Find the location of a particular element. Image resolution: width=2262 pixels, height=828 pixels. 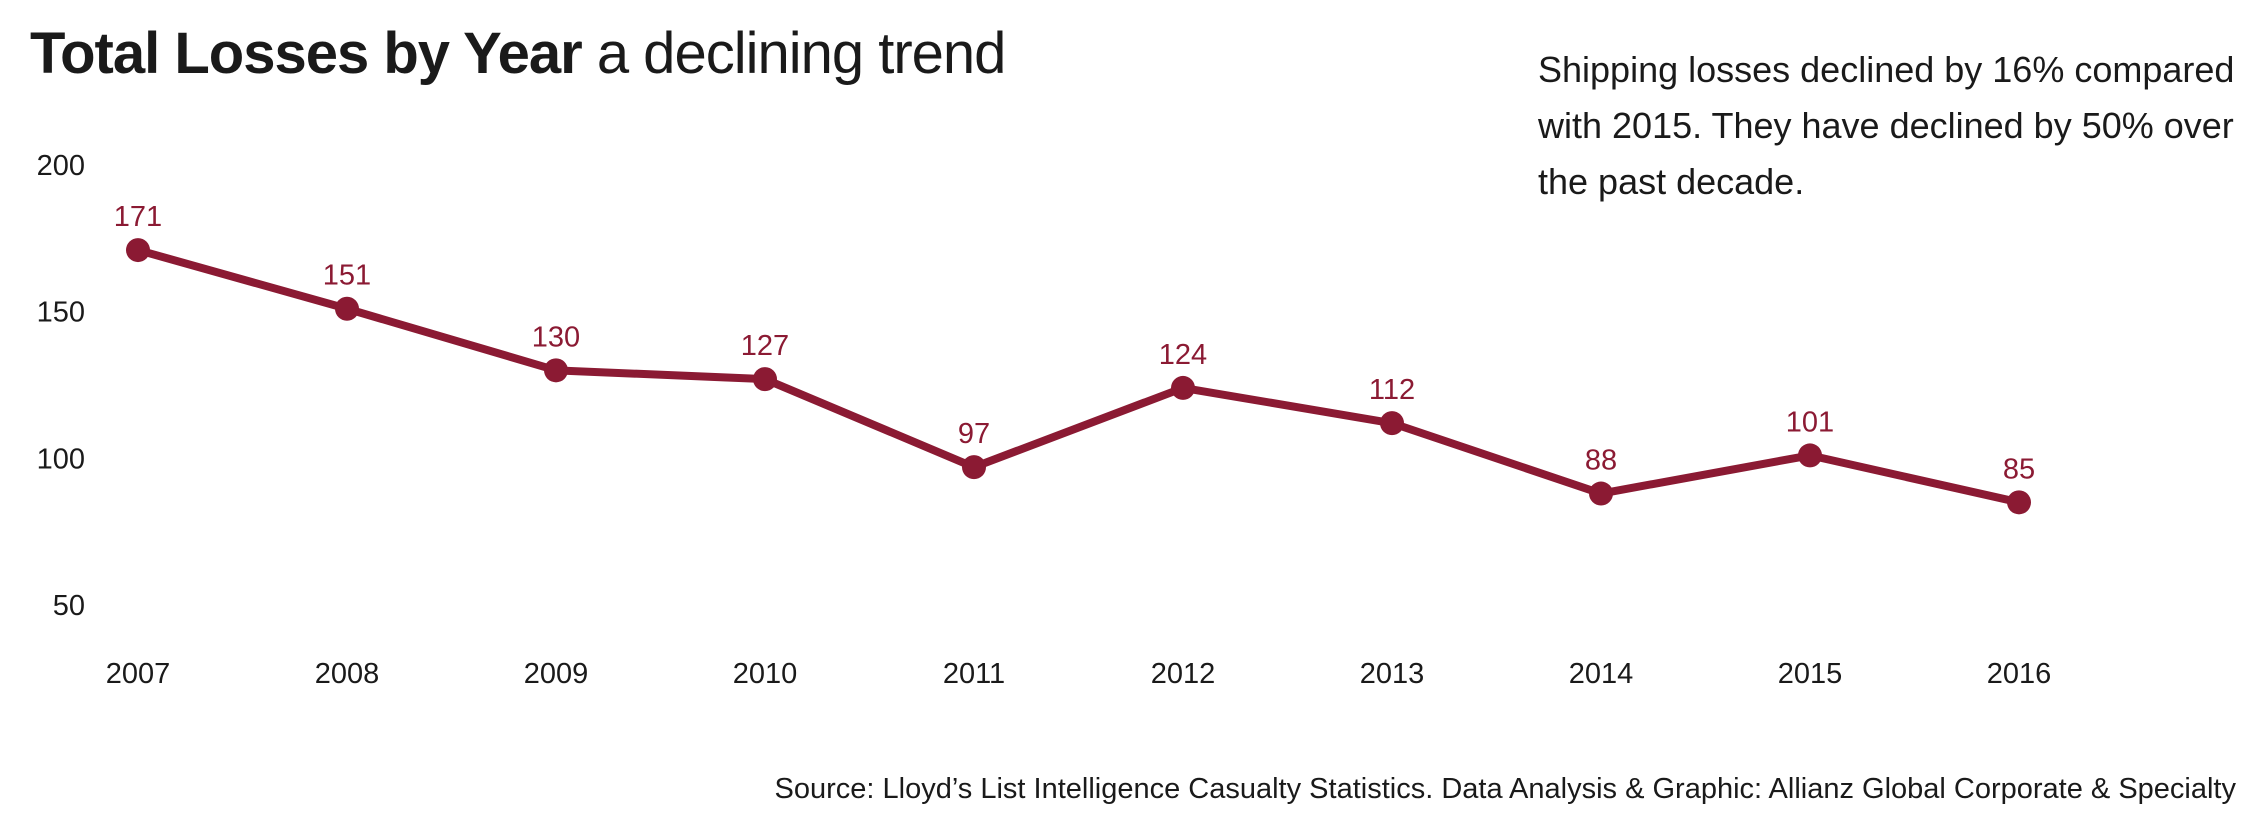

x-tick-label: 2007 is located at coordinates (138, 674).